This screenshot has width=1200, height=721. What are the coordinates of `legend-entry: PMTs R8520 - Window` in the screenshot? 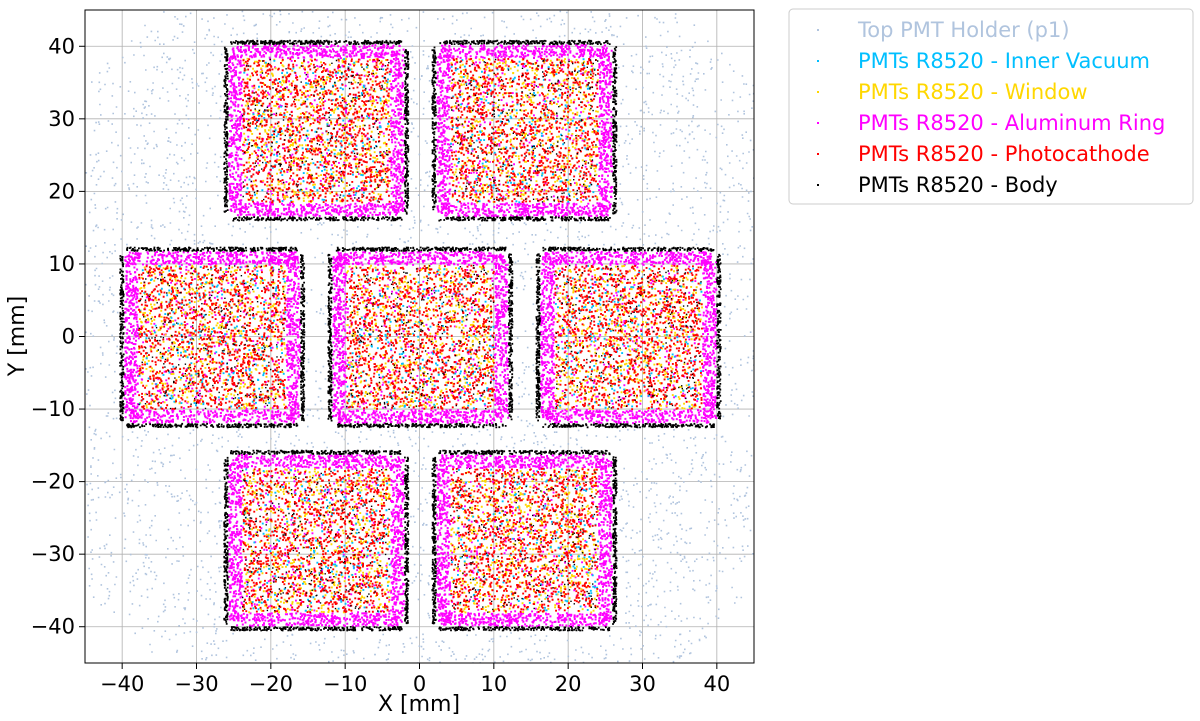 It's located at (973, 92).